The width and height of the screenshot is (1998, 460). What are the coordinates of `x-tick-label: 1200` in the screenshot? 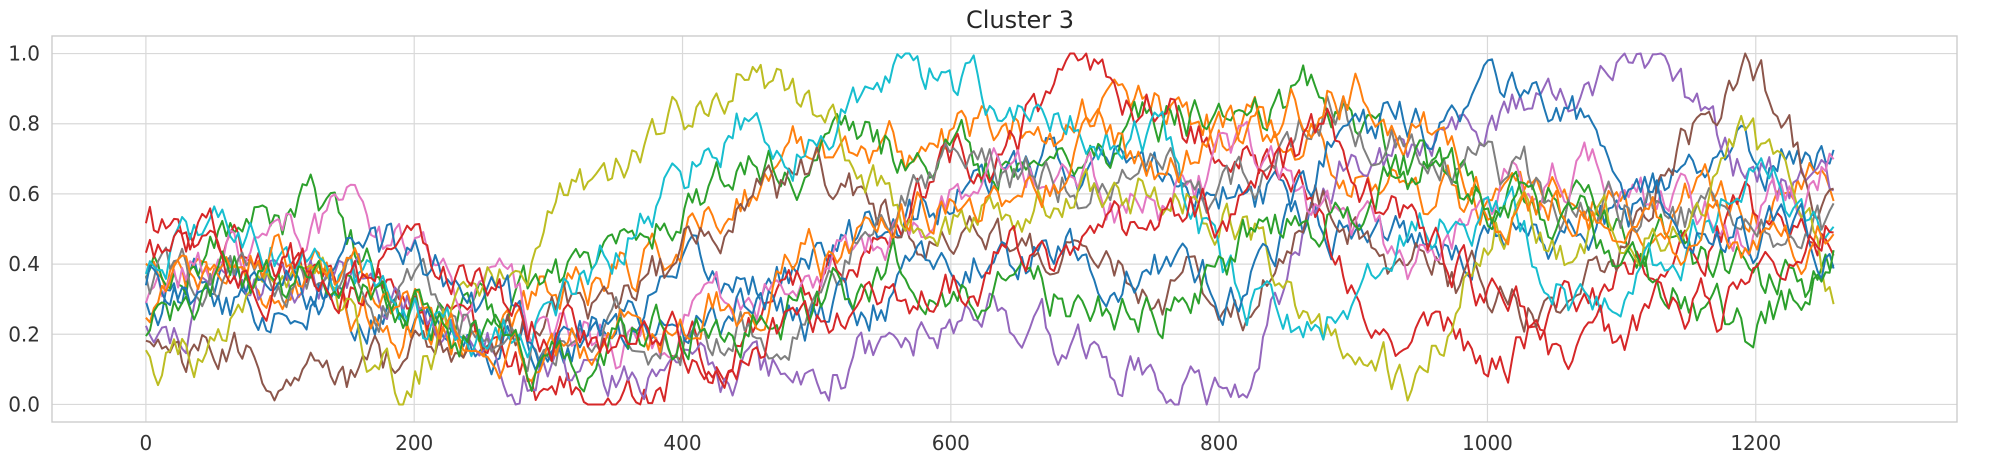 It's located at (1755, 443).